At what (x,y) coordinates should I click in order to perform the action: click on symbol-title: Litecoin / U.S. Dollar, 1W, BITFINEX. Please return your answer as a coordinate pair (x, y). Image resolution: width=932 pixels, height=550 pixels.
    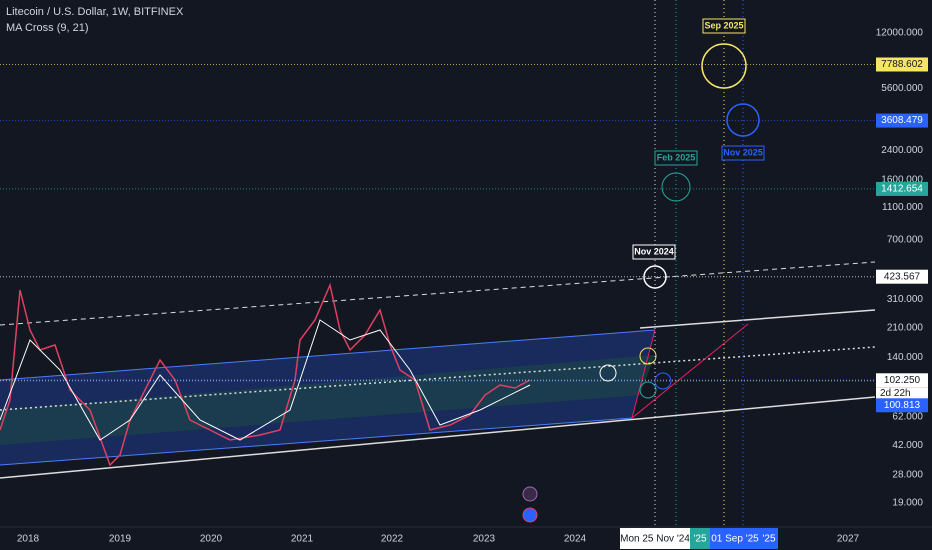
    Looking at the image, I should click on (95, 12).